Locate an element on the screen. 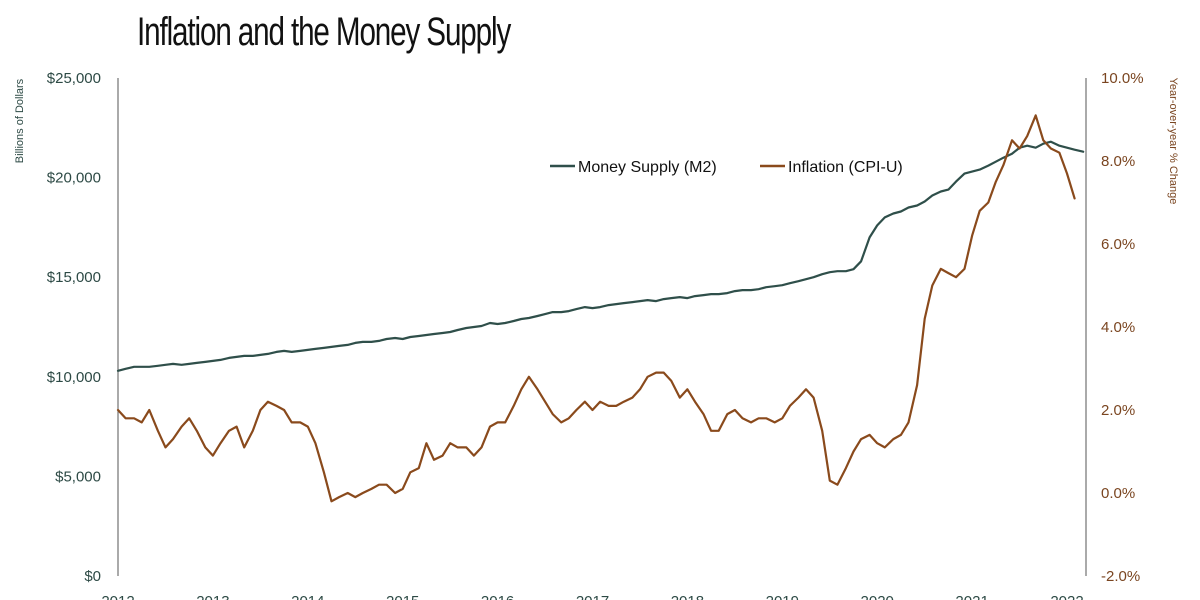 Image resolution: width=1200 pixels, height=600 pixels. left-tick-label: $25,000 is located at coordinates (74, 78).